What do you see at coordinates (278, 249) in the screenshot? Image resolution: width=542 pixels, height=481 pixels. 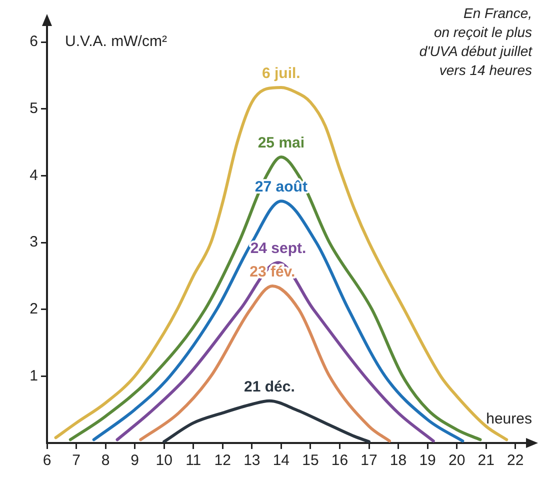 I see `series-label: 24 sept.` at bounding box center [278, 249].